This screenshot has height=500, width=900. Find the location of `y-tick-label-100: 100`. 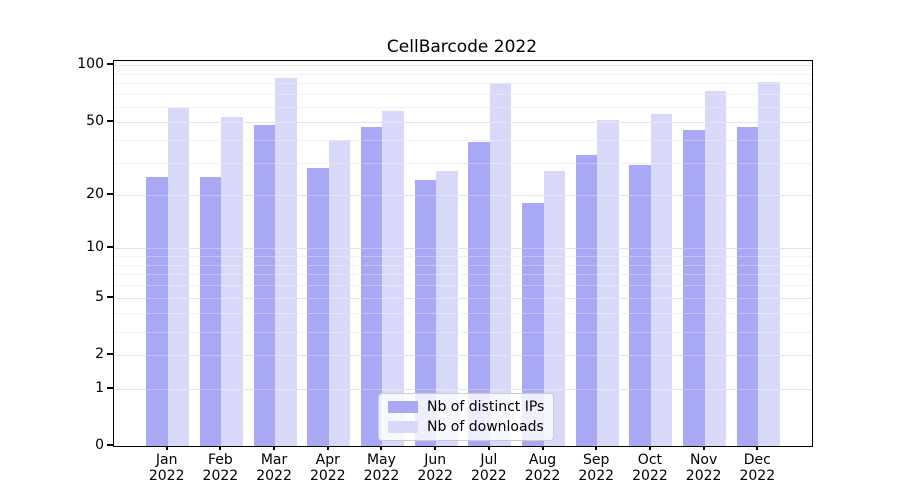

y-tick-label-100: 100 is located at coordinates (90, 64).